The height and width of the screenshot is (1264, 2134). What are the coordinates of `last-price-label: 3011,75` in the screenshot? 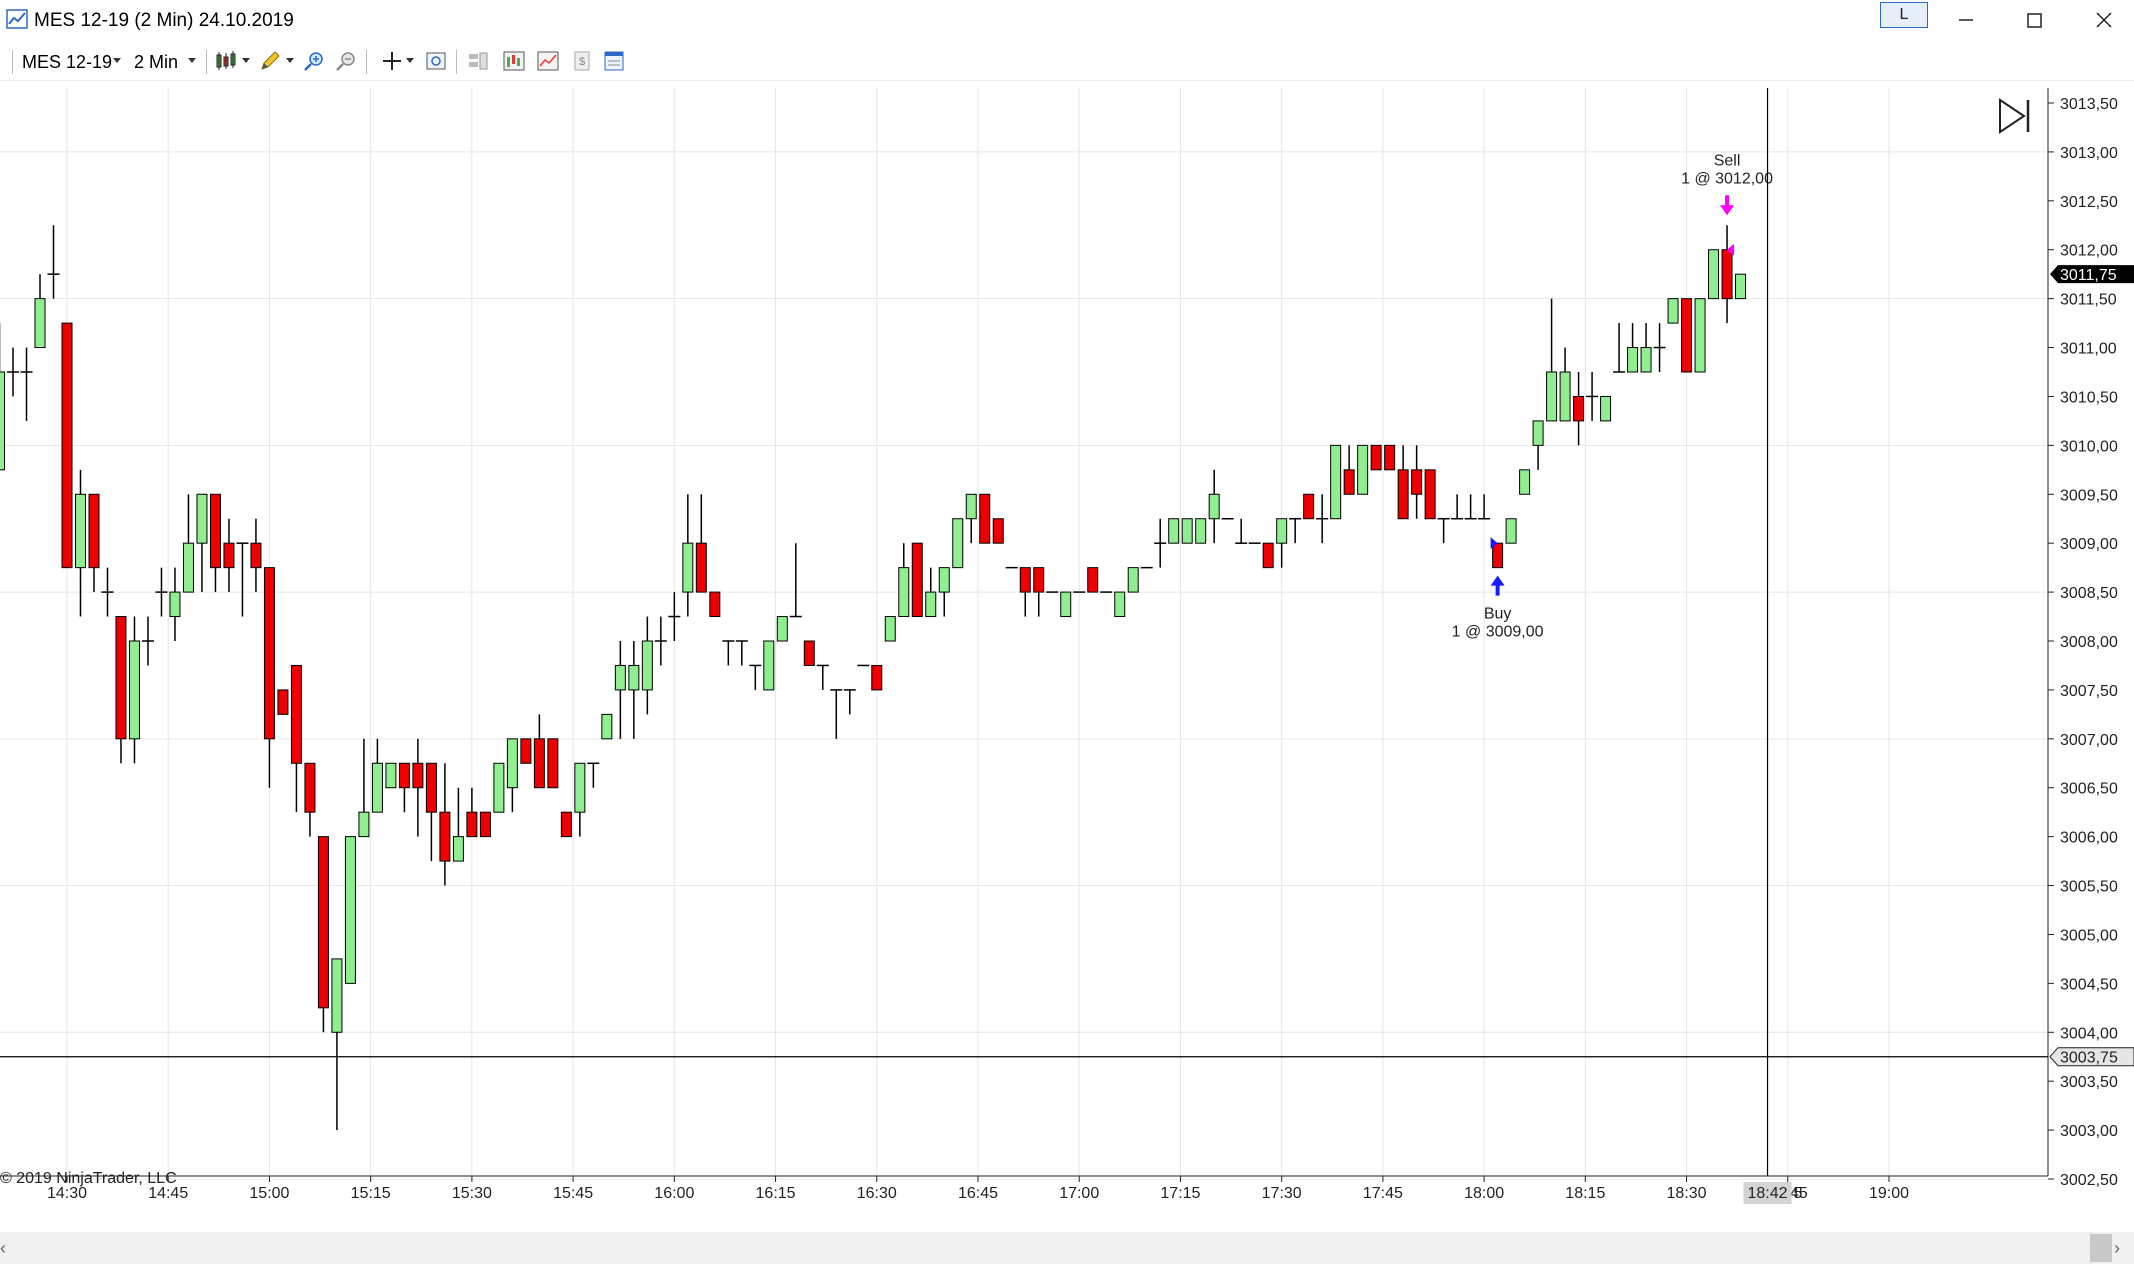 It's located at (2088, 275).